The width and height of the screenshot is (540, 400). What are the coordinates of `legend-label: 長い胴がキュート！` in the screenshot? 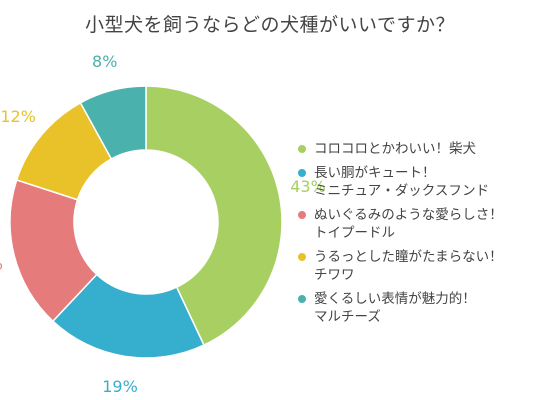 It's located at (375, 173).